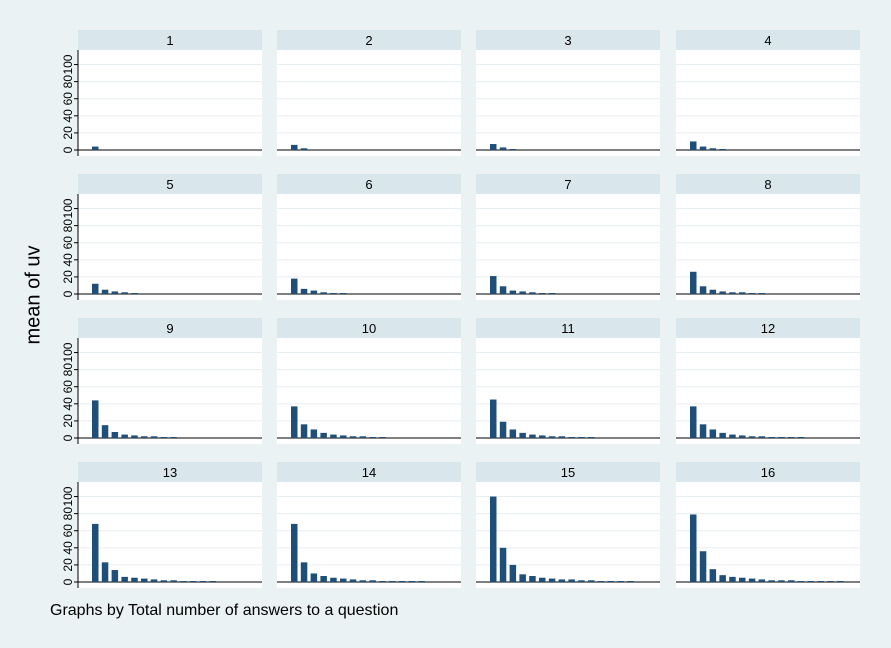 The width and height of the screenshot is (891, 648). I want to click on panel-4: 4, so click(768, 93).